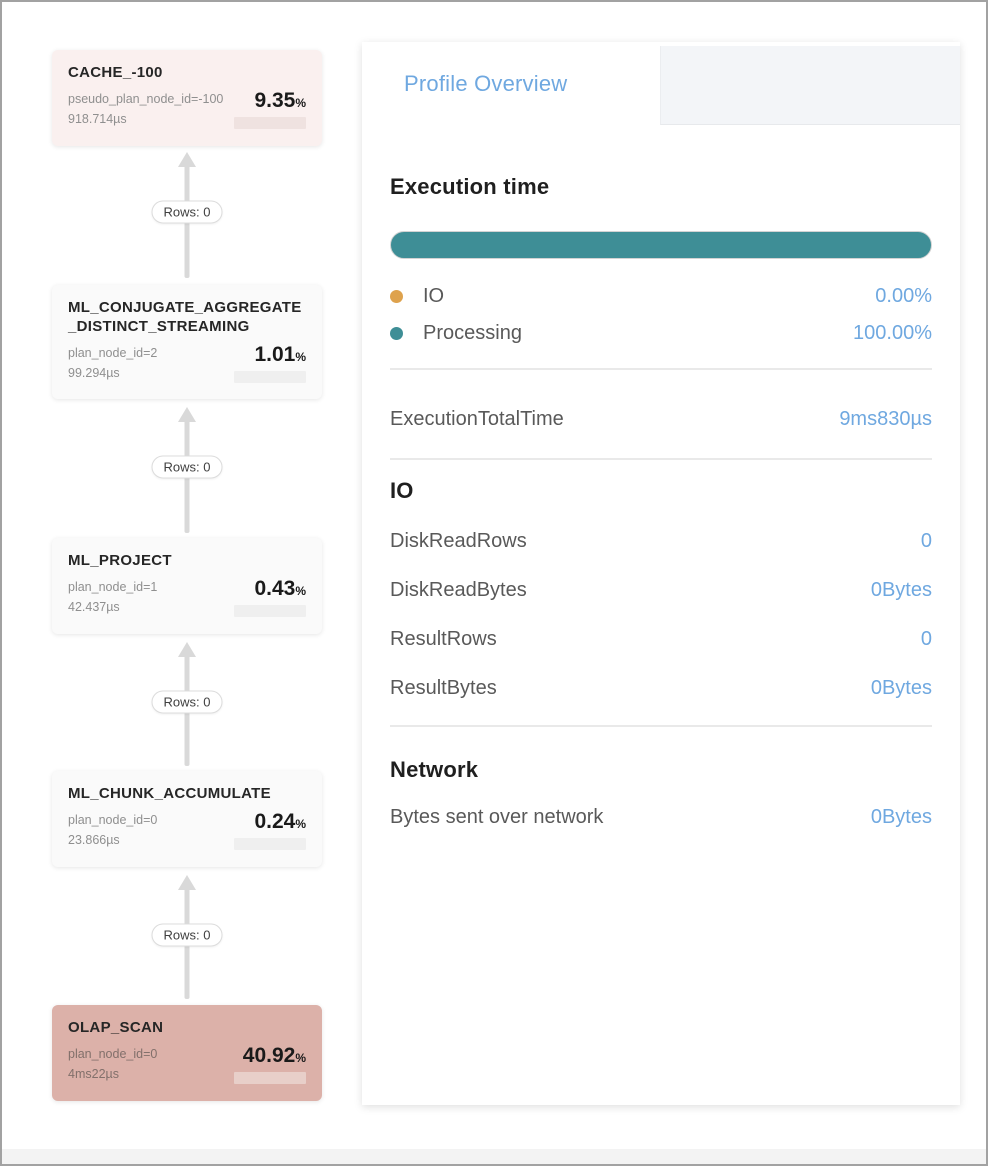 The height and width of the screenshot is (1166, 988). I want to click on plan-node-percent: 1.01%, so click(270, 363).